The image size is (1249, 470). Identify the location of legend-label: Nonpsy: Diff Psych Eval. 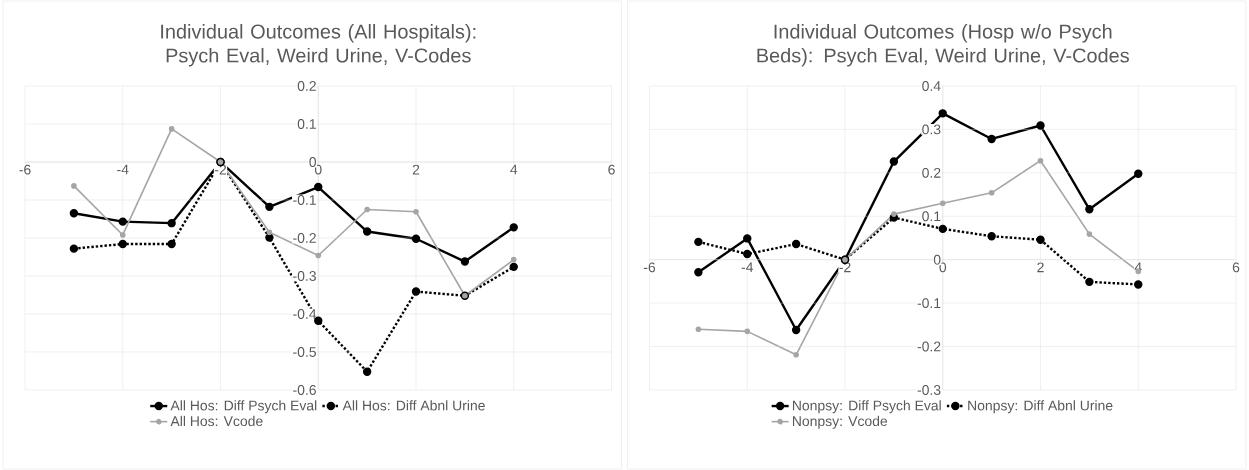
(866, 407).